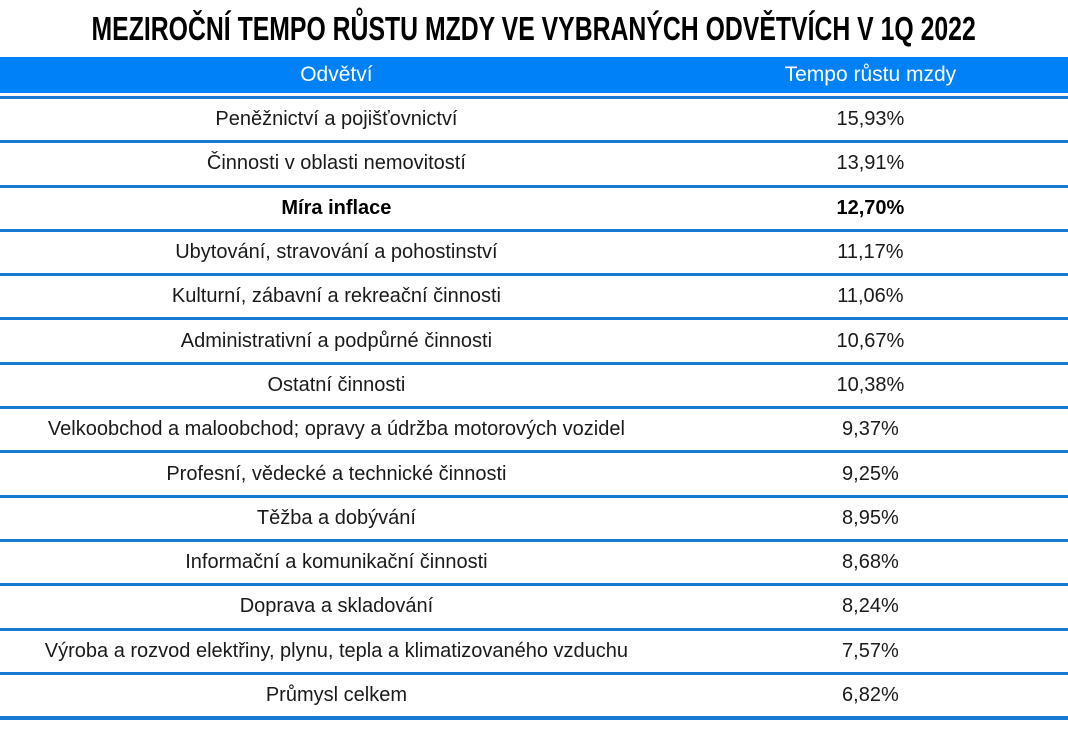 The image size is (1068, 732). Describe the element at coordinates (336, 209) in the screenshot. I see `industry-cell: Míra inflace` at that location.